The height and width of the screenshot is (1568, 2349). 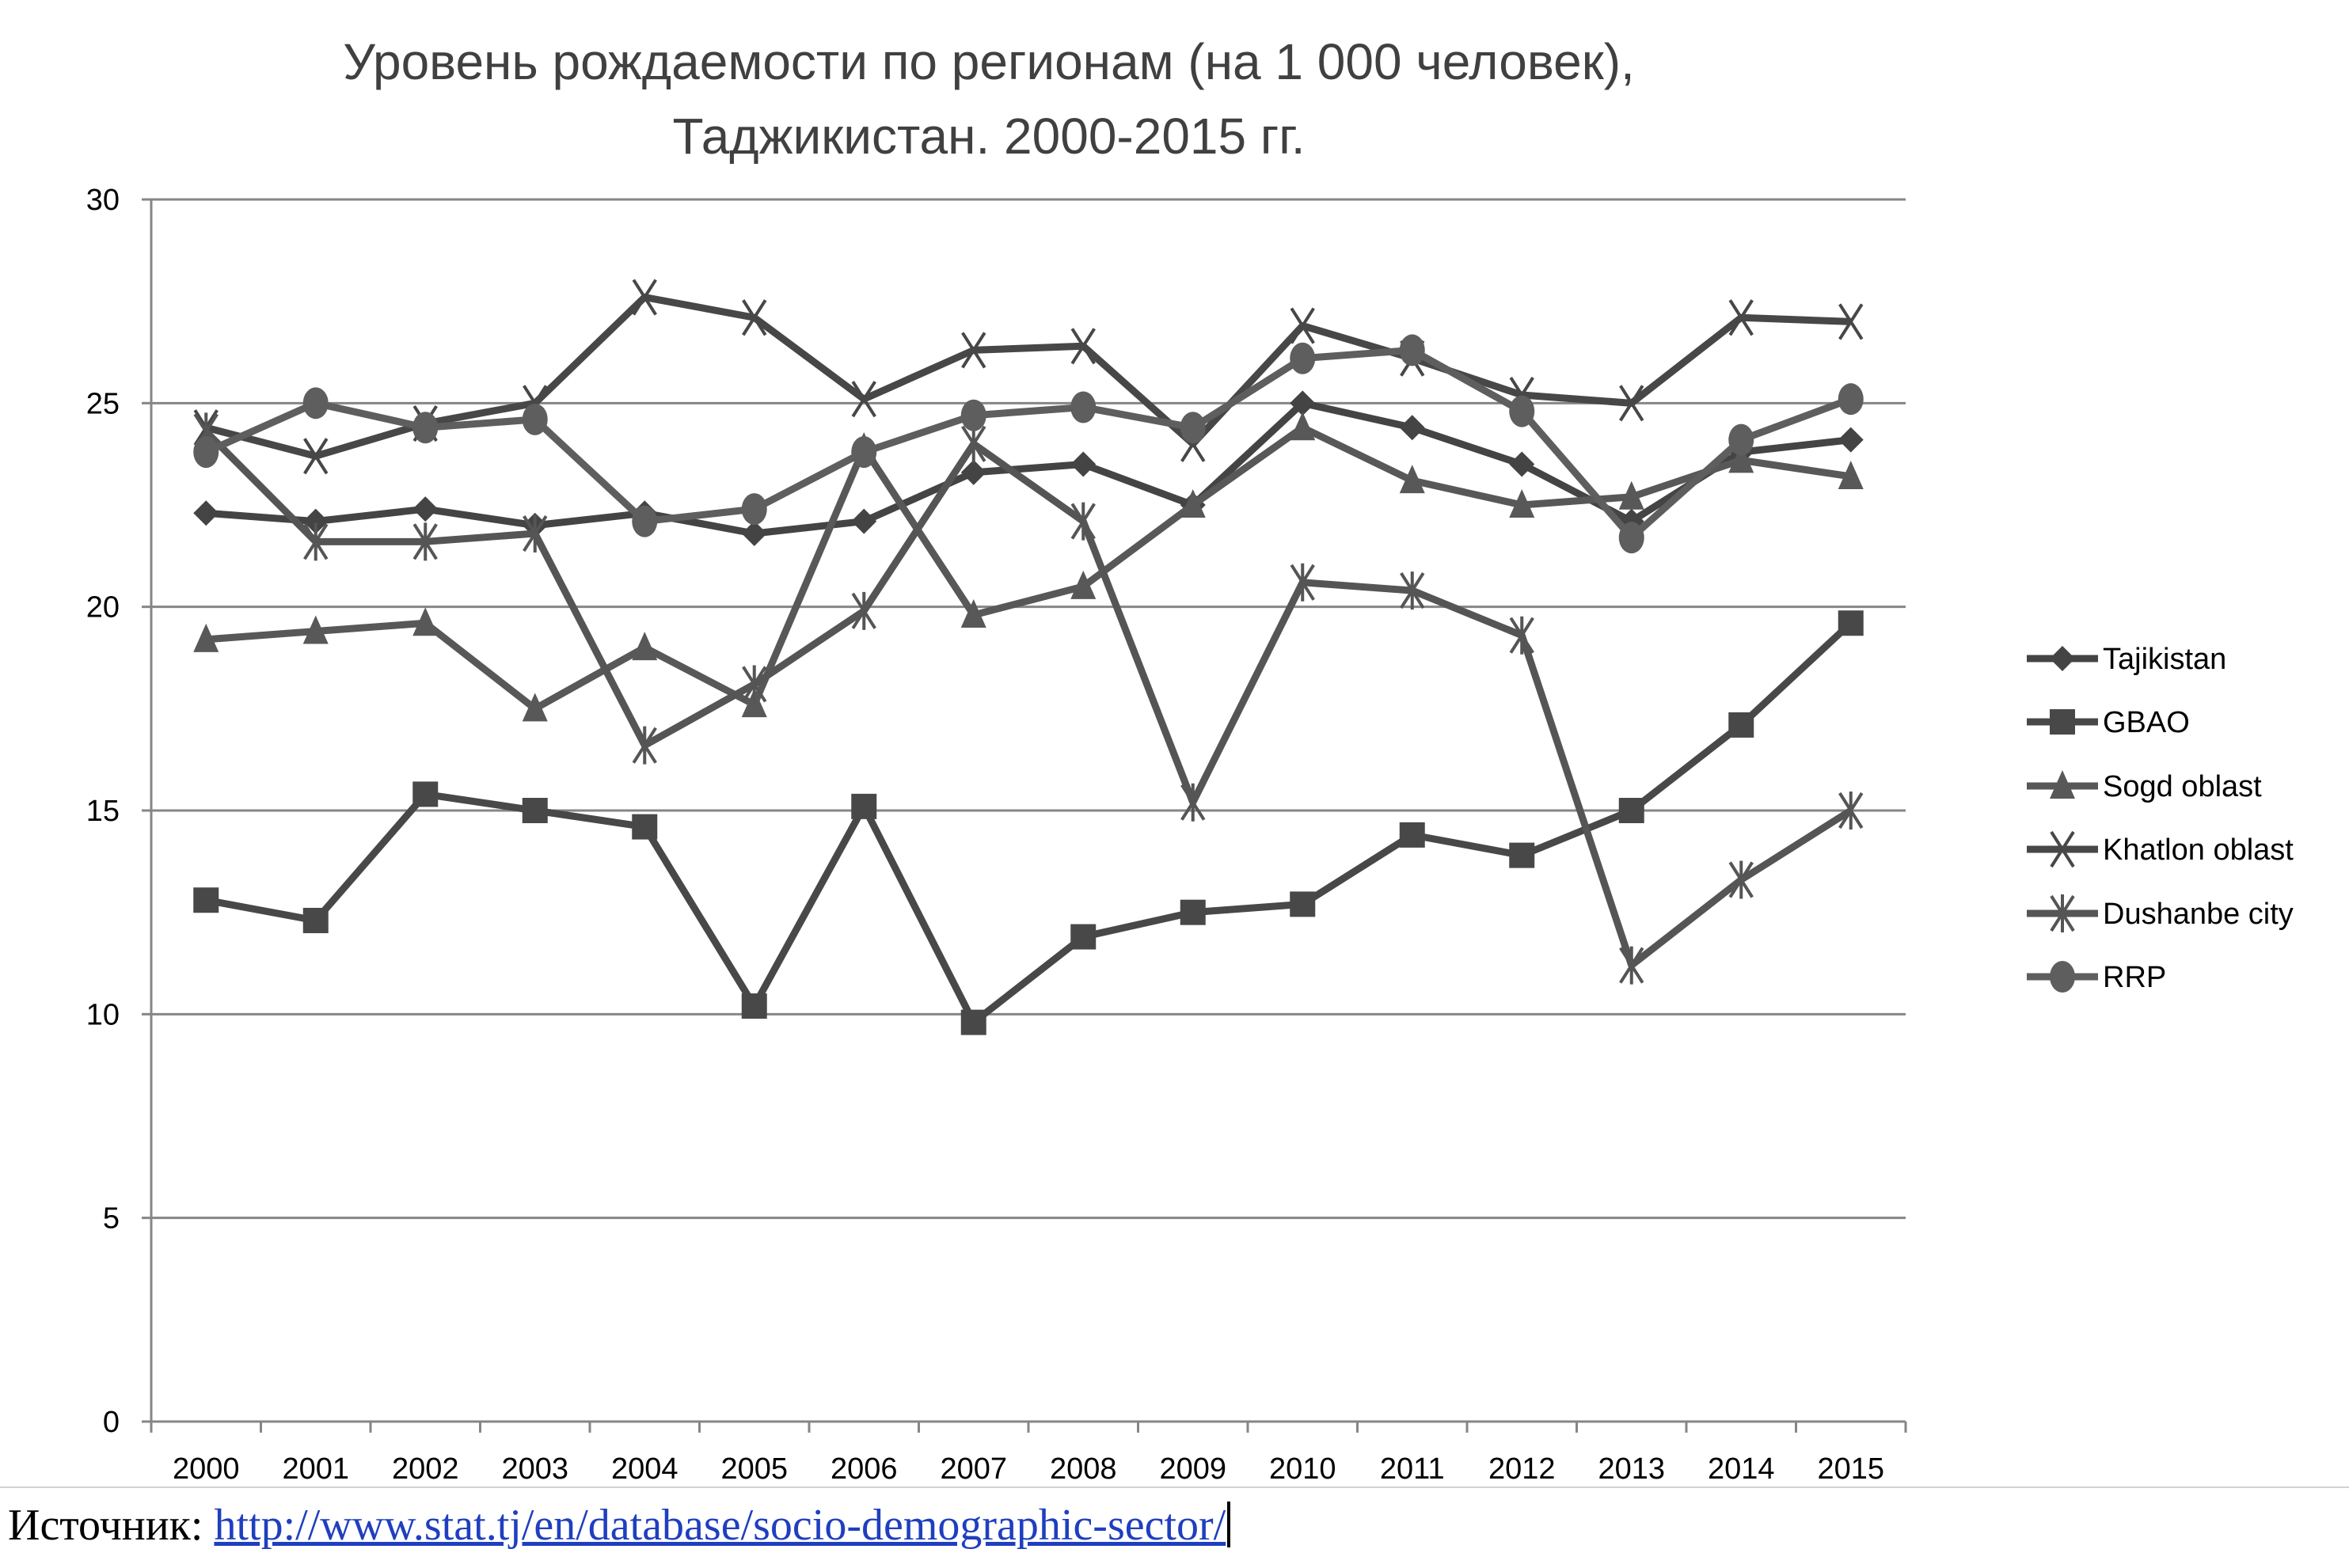 I want to click on text-cursor, so click(x=1229, y=1524).